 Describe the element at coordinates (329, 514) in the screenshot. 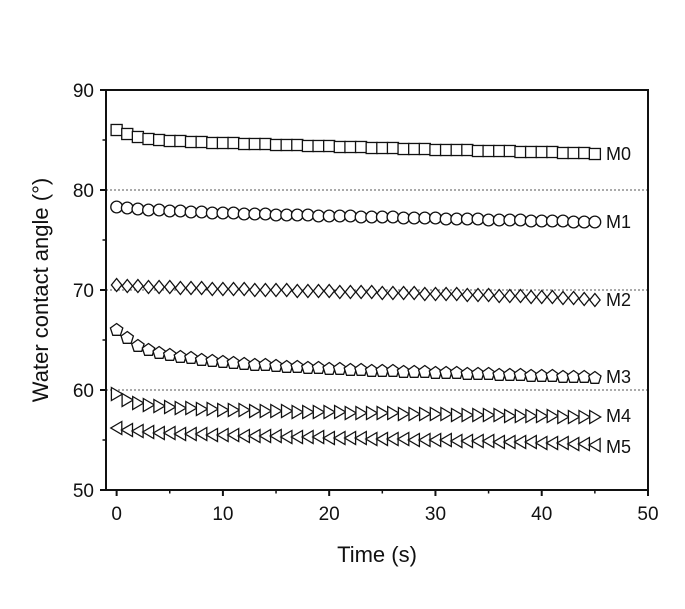

I see `x-tick-label: 20` at that location.